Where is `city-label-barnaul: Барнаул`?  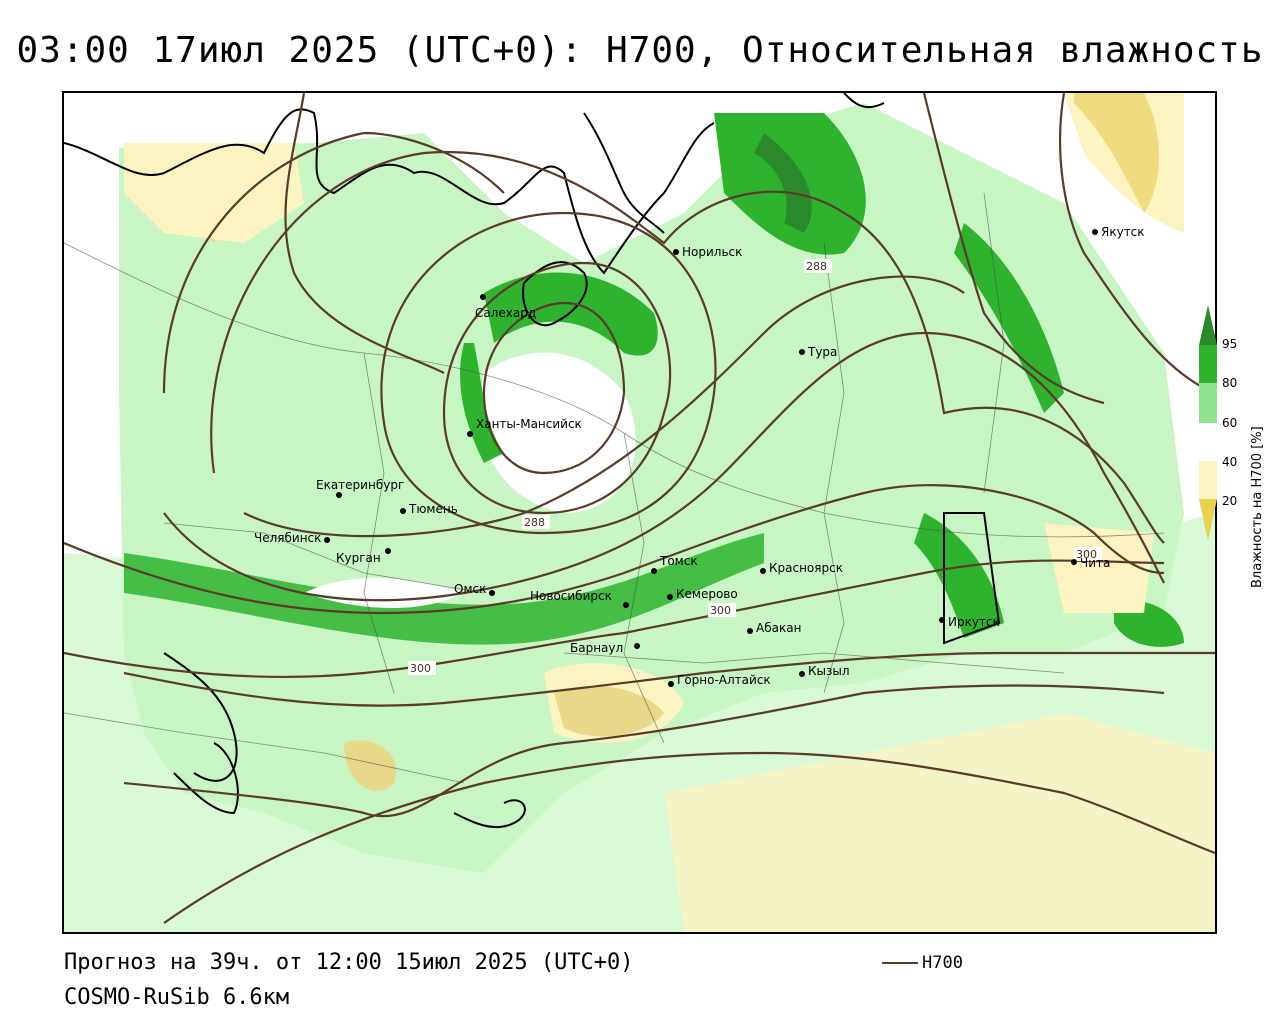
city-label-barnaul: Барнаул is located at coordinates (596, 648).